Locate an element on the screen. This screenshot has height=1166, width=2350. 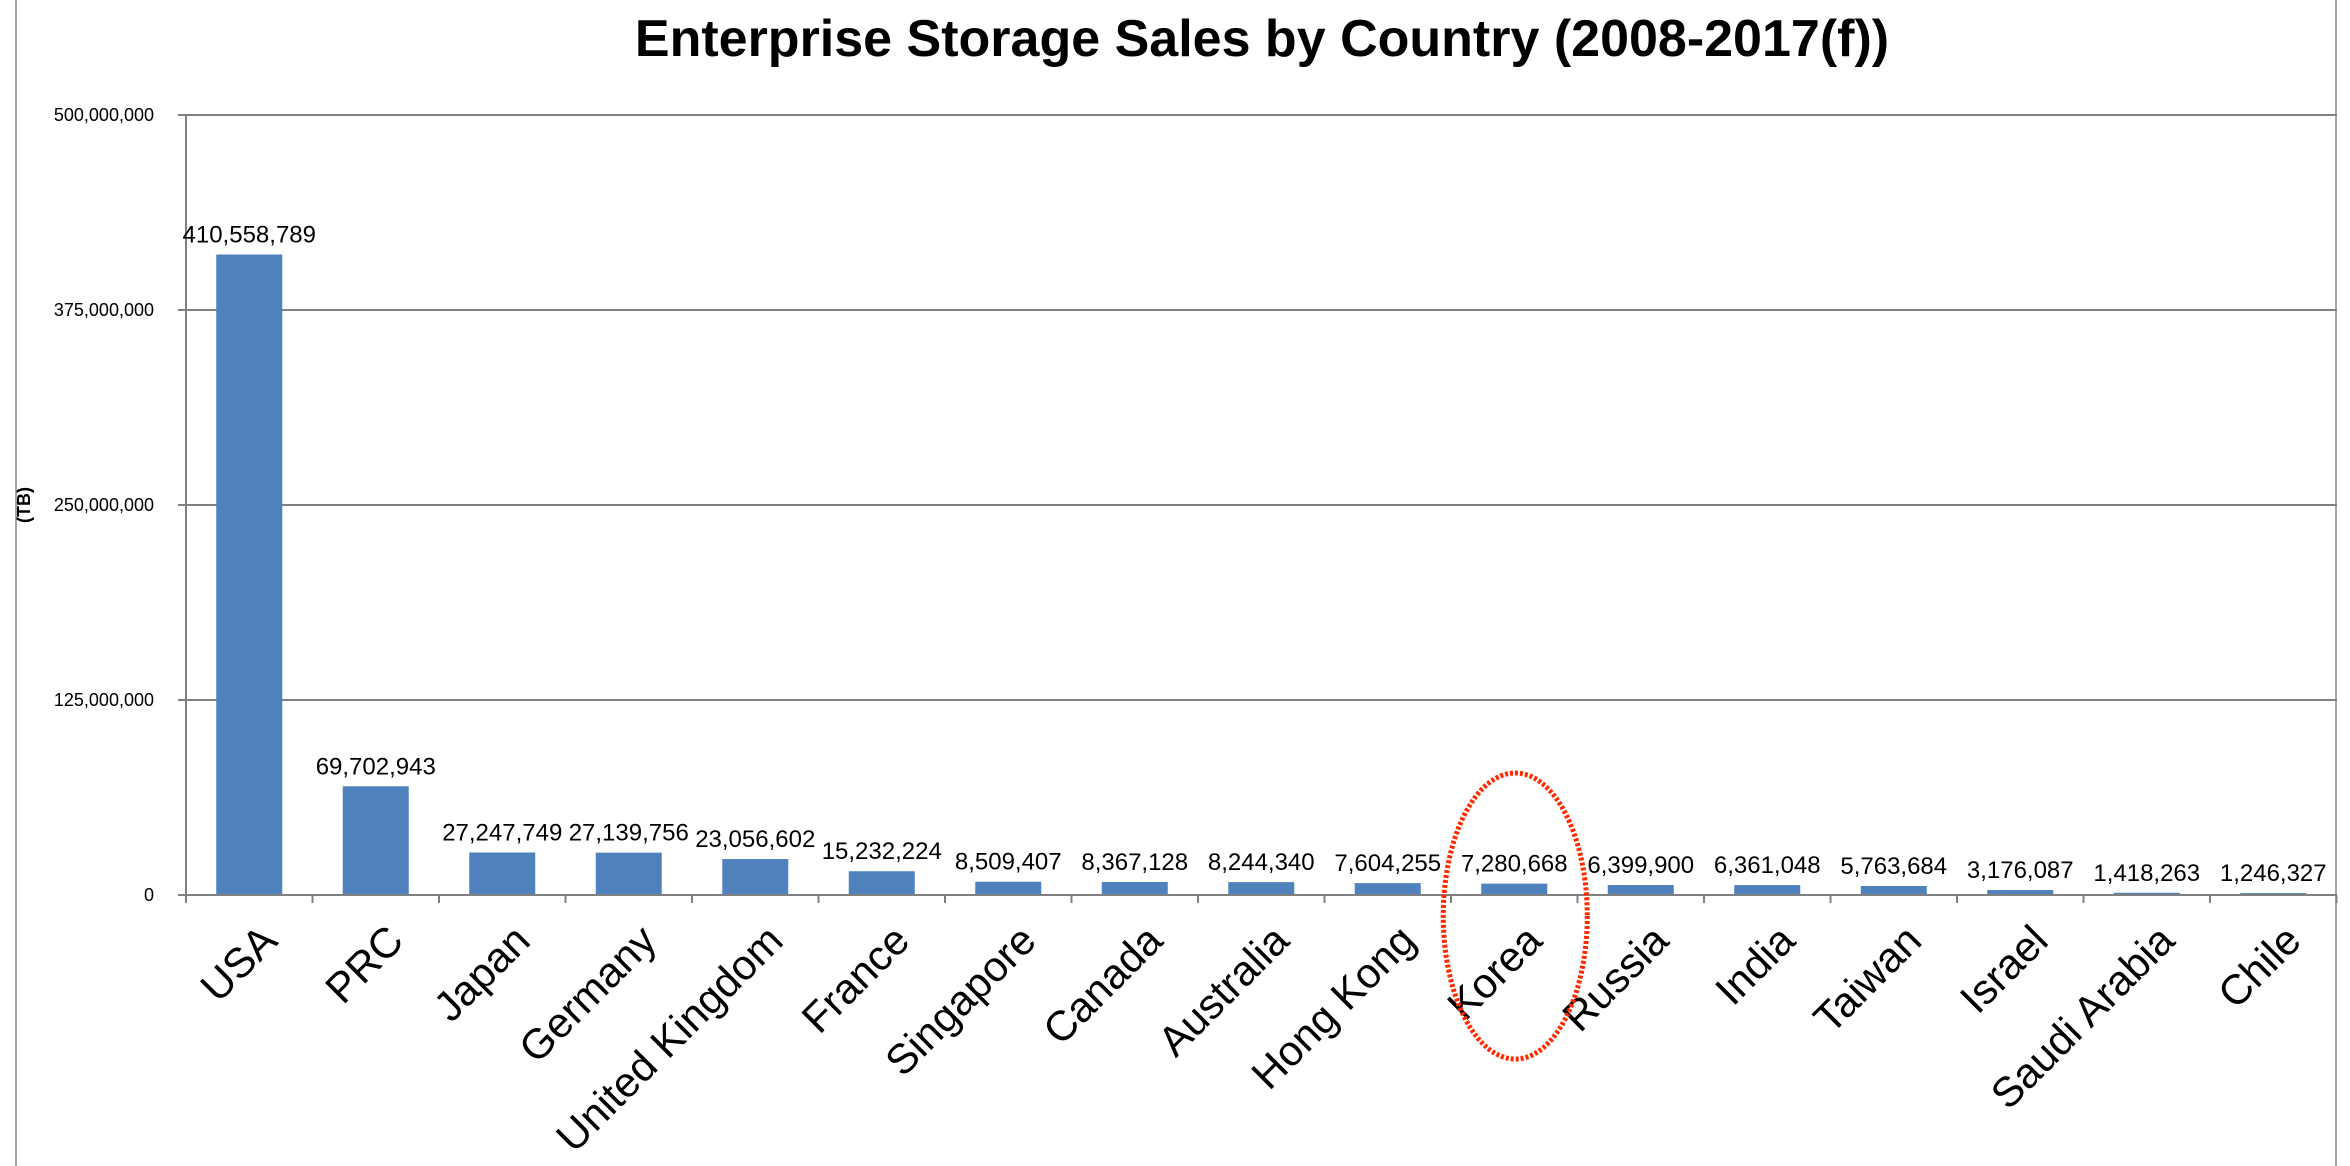
x-tick-label: Chile is located at coordinates (2259, 966).